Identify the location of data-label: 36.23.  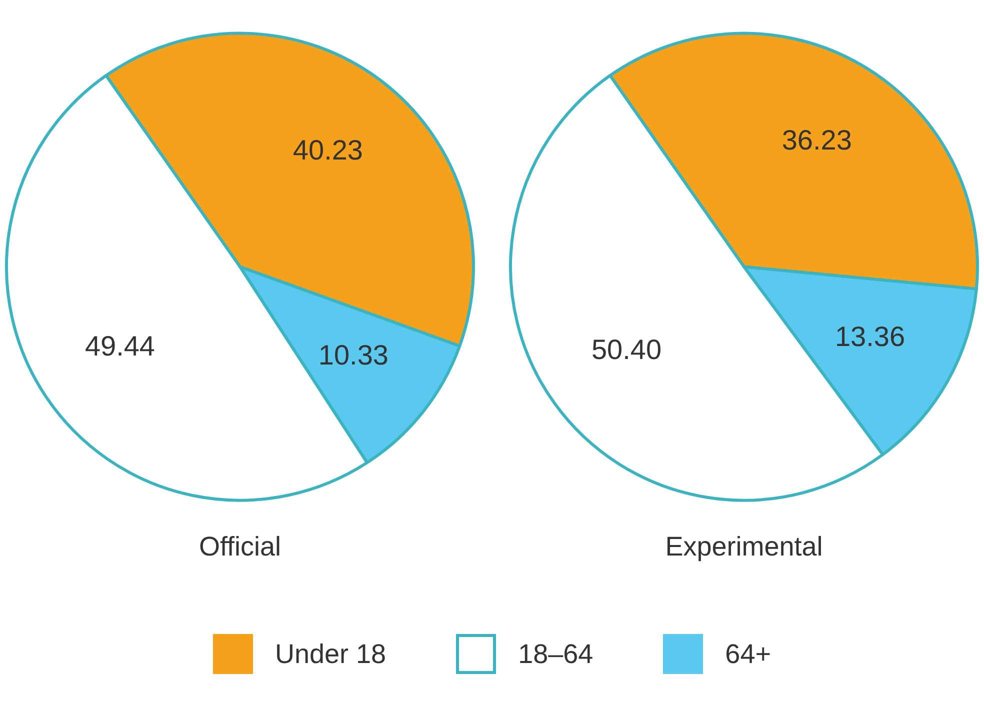
(817, 140).